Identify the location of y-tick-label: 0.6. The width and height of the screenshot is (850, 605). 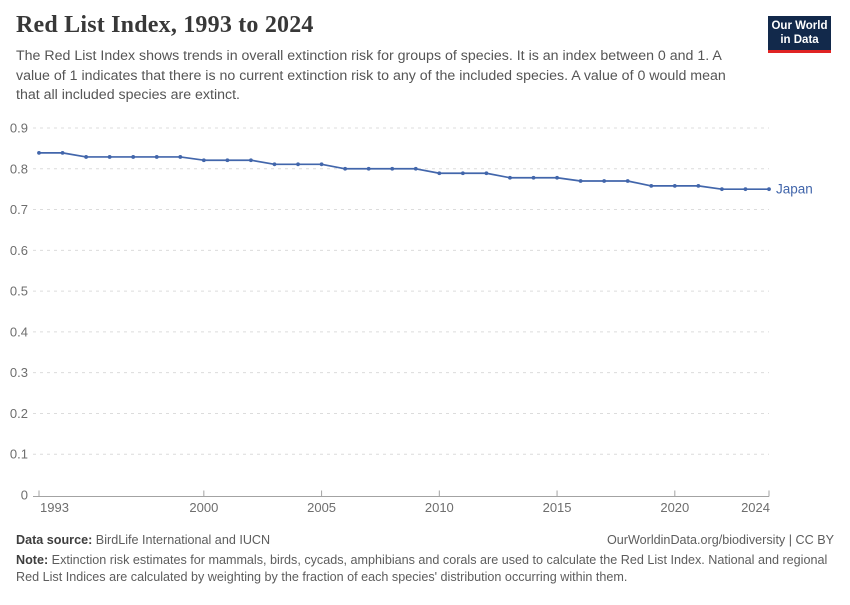
(19, 250).